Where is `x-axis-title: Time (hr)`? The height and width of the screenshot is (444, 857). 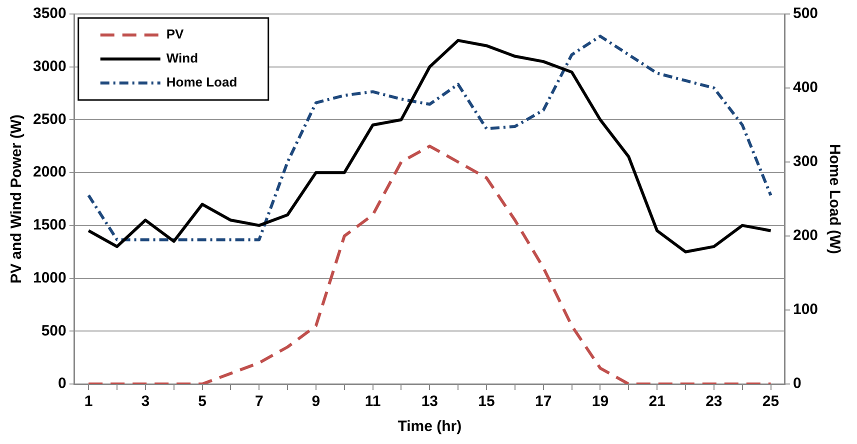
x-axis-title: Time (hr) is located at coordinates (430, 427).